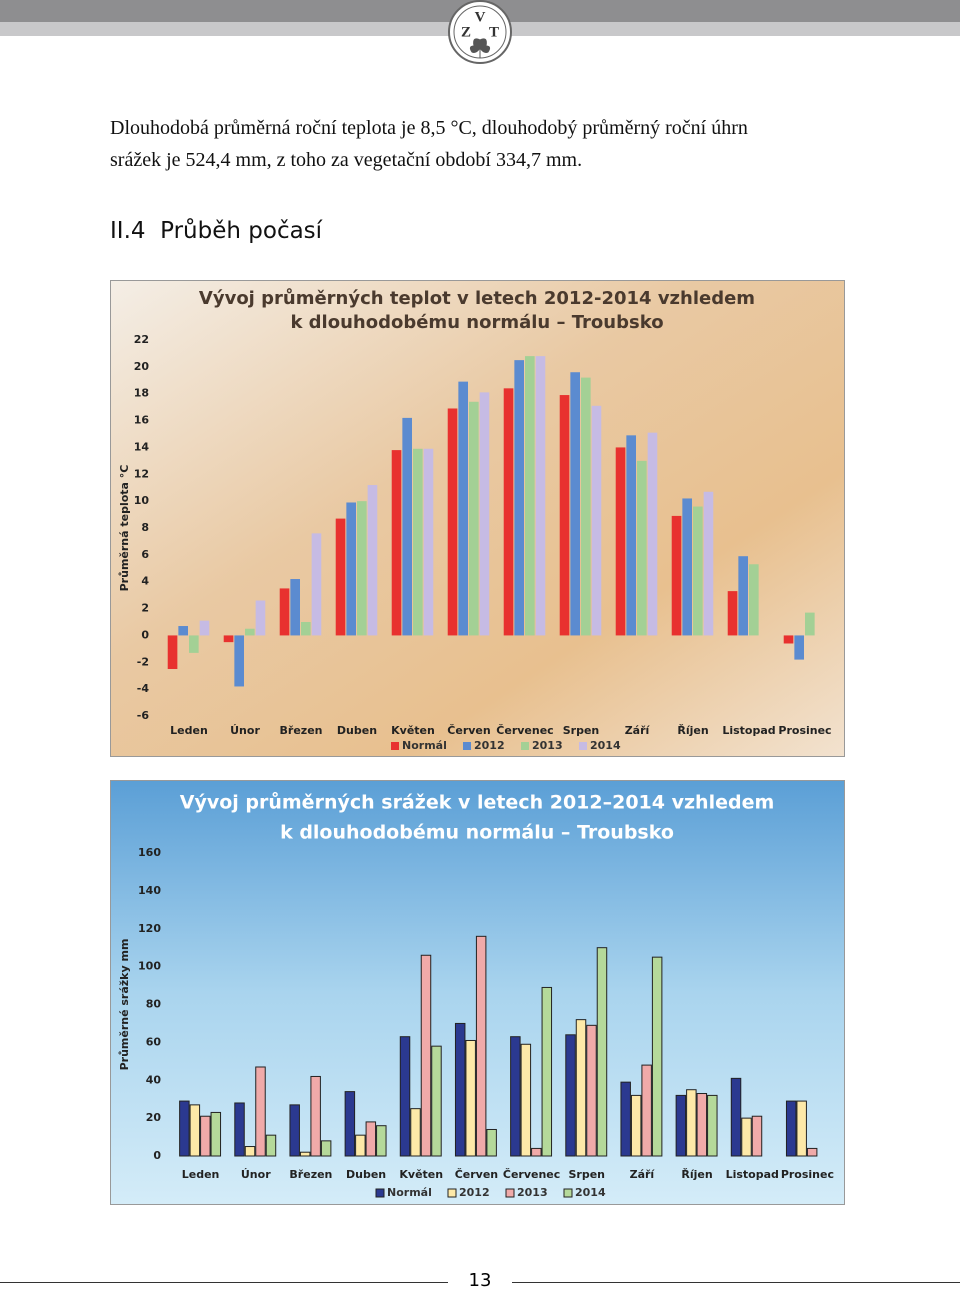 This screenshot has width=960, height=1292. Describe the element at coordinates (154, 1079) in the screenshot. I see `y-tick-label: 40` at that location.